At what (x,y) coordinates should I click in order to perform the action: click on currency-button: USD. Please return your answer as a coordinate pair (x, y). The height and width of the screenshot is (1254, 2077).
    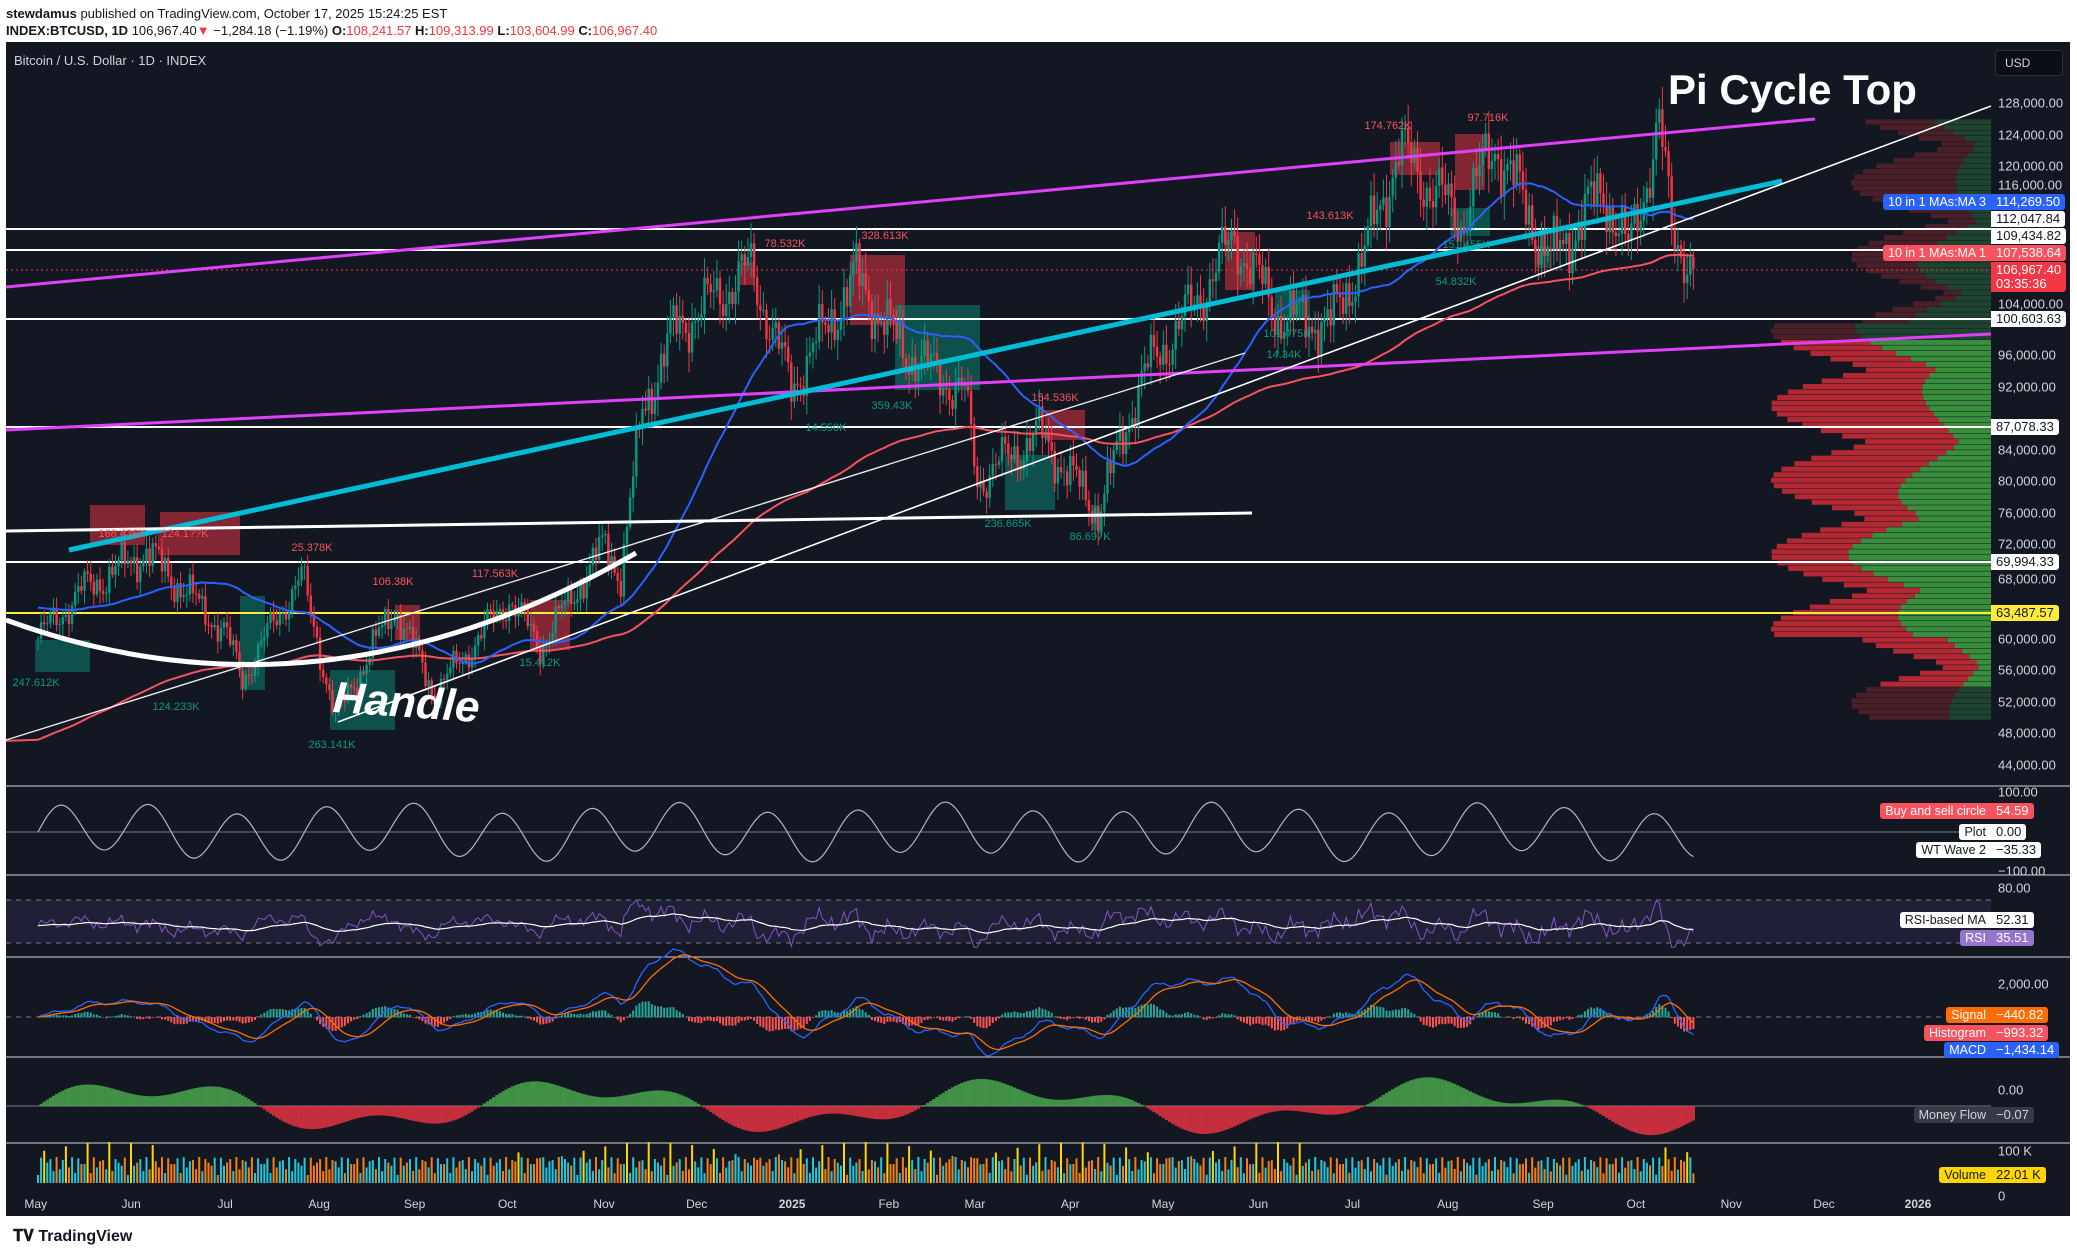
    Looking at the image, I should click on (2029, 63).